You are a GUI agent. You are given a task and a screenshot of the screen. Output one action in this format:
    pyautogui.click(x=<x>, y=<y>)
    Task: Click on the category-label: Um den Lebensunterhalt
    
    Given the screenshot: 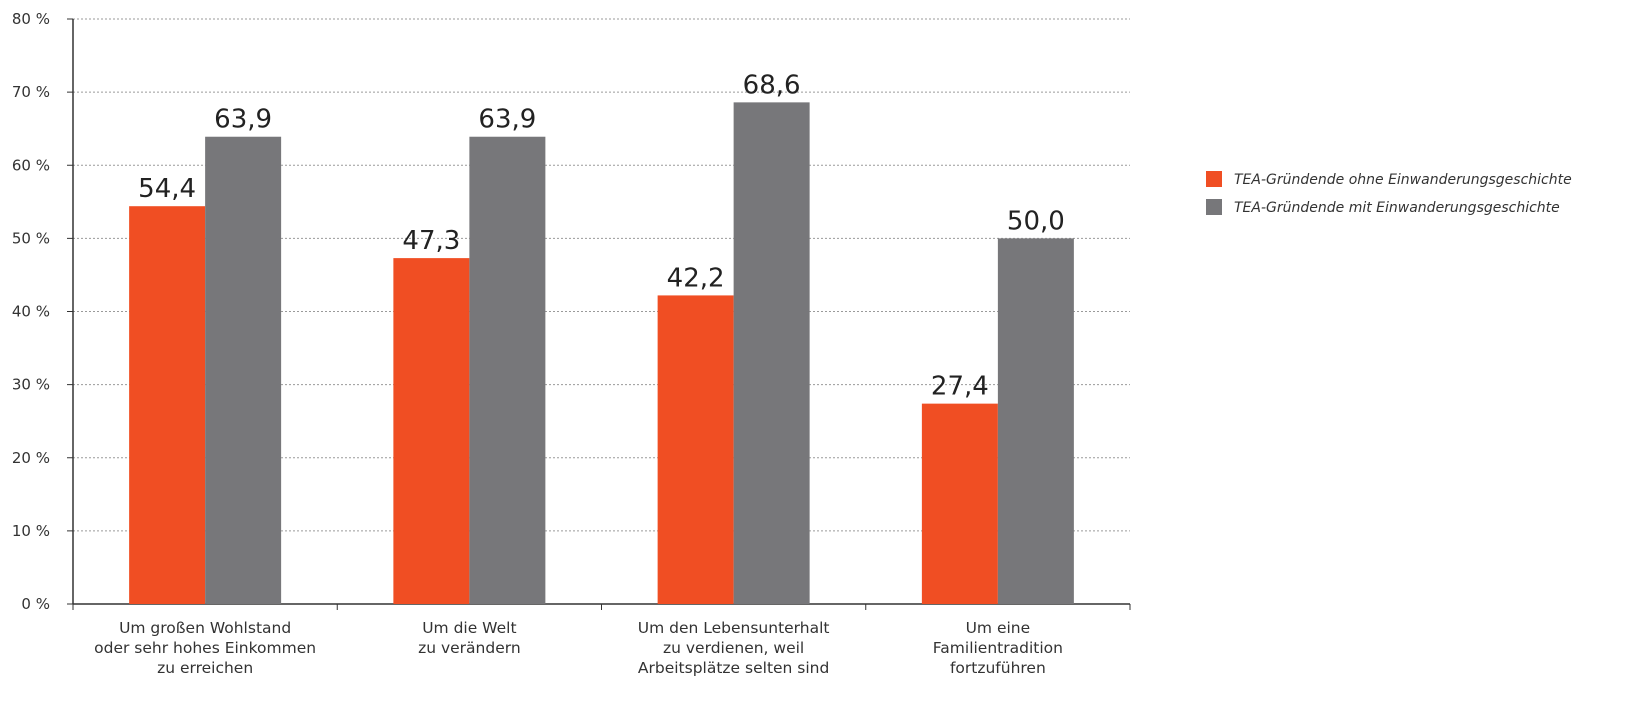 What is the action you would take?
    pyautogui.click(x=734, y=628)
    